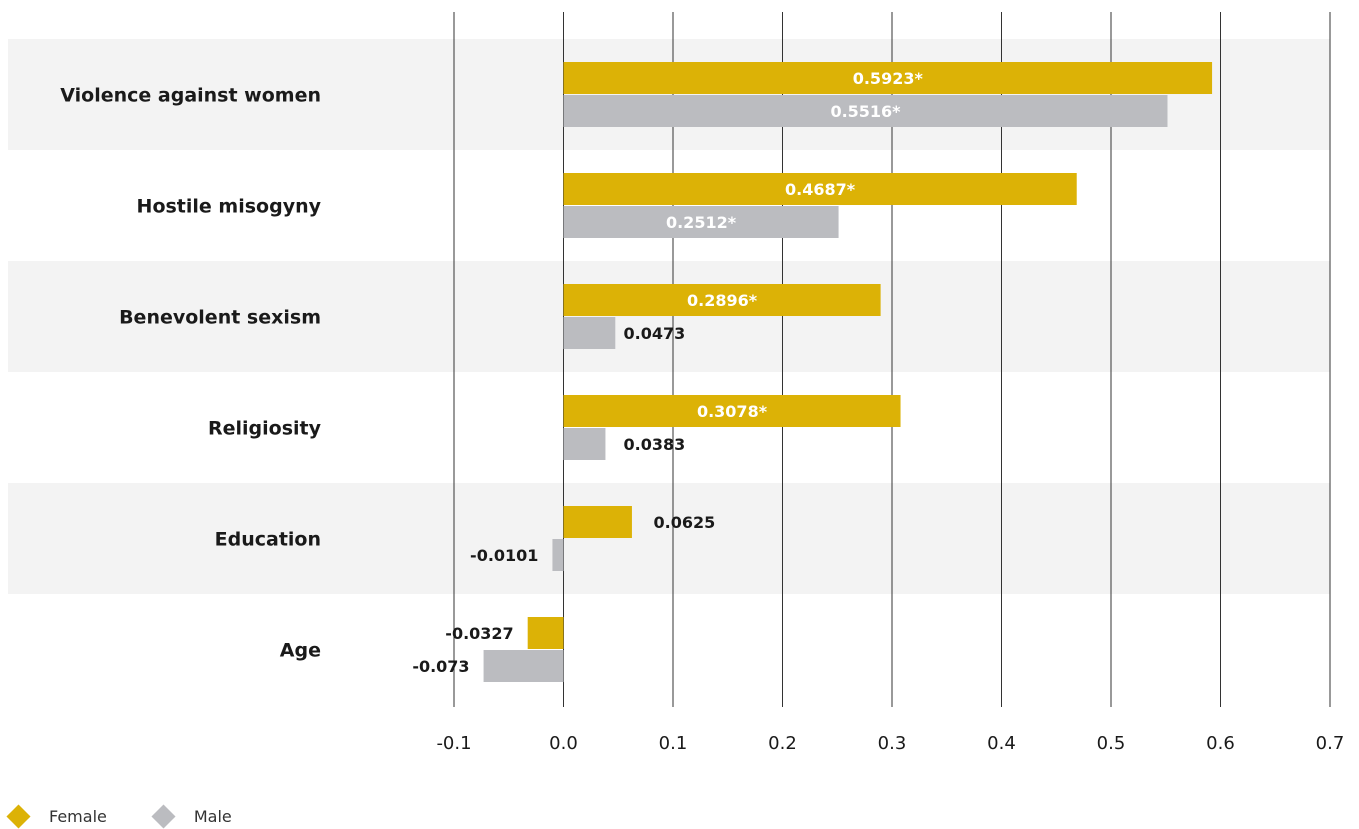 The image size is (1359, 829). I want to click on legend-item-female: Female, so click(56, 816).